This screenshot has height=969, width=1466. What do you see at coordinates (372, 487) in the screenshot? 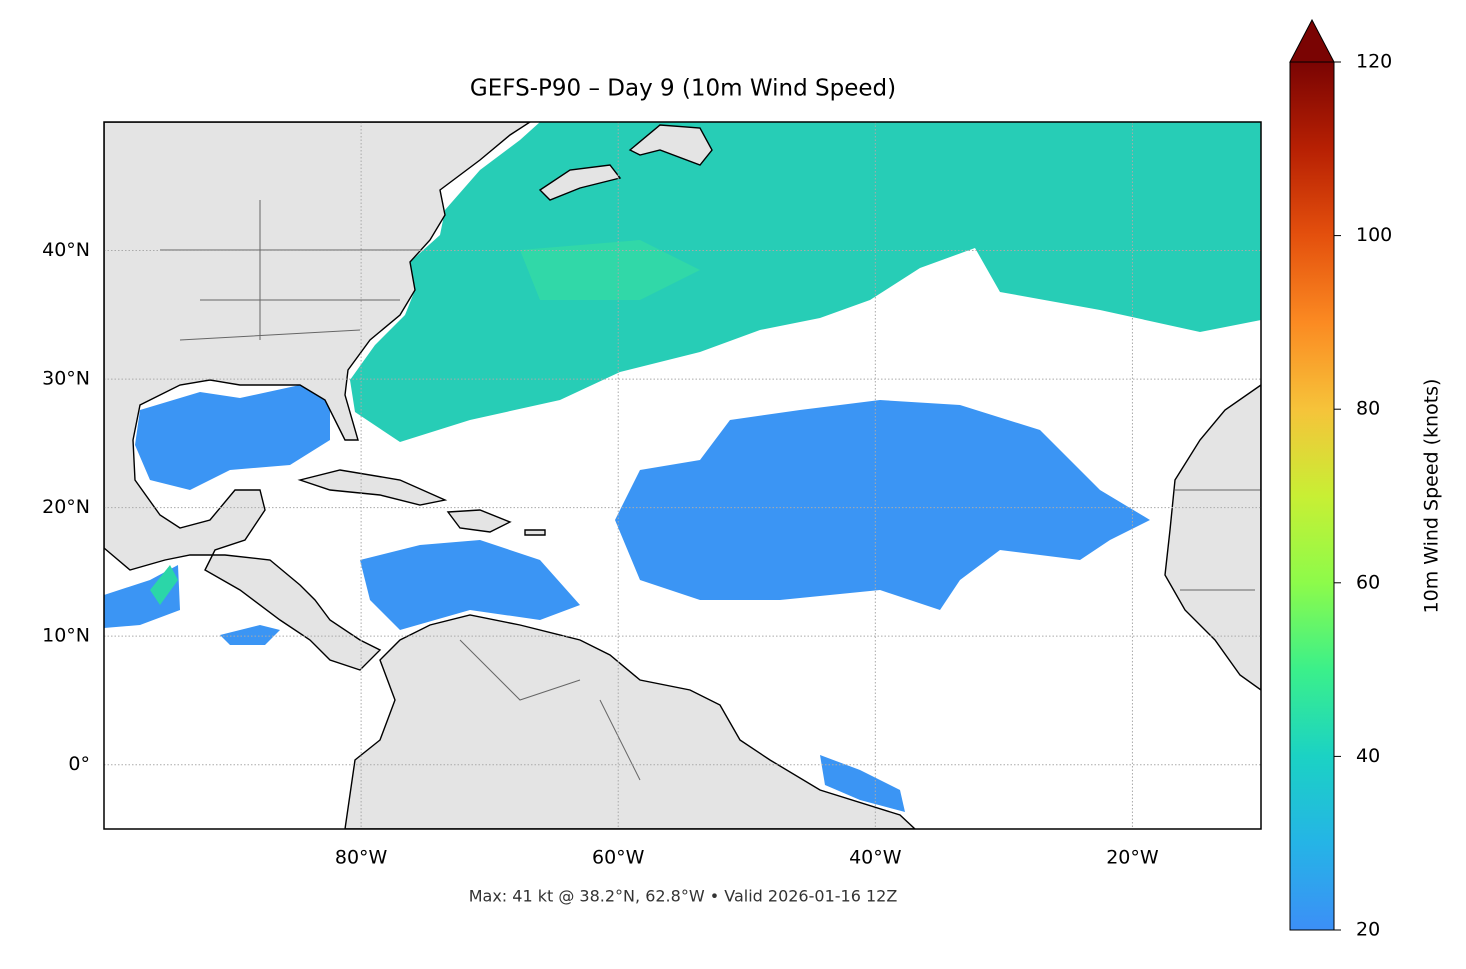
I see `cuba` at bounding box center [372, 487].